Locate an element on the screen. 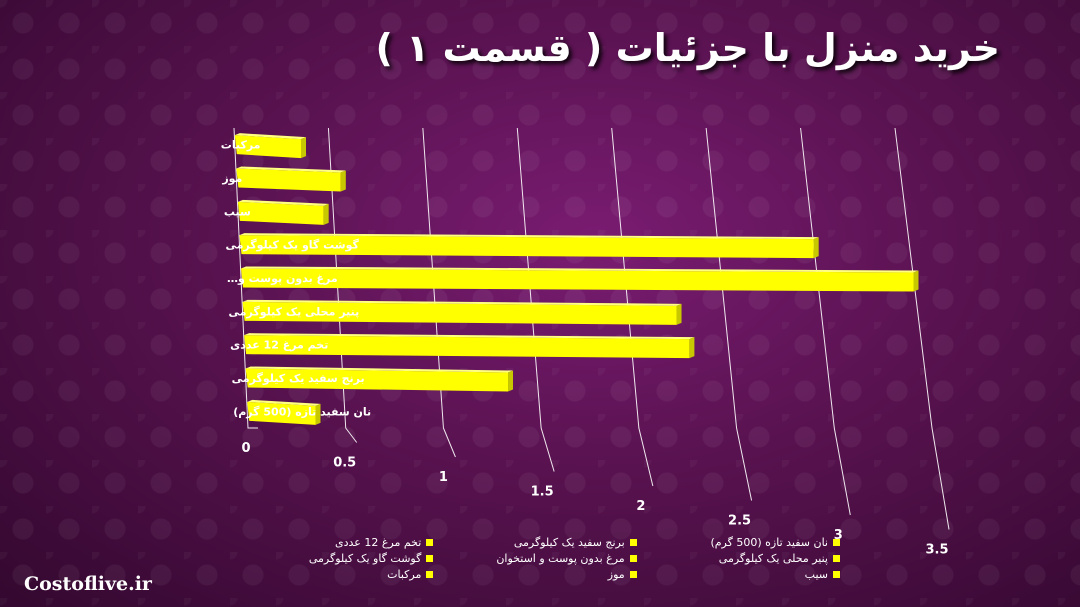 Image resolution: width=1080 pixels, height=607 pixels. legend-item: گوشت گاو یک کیلوگرمی is located at coordinates (332, 558).